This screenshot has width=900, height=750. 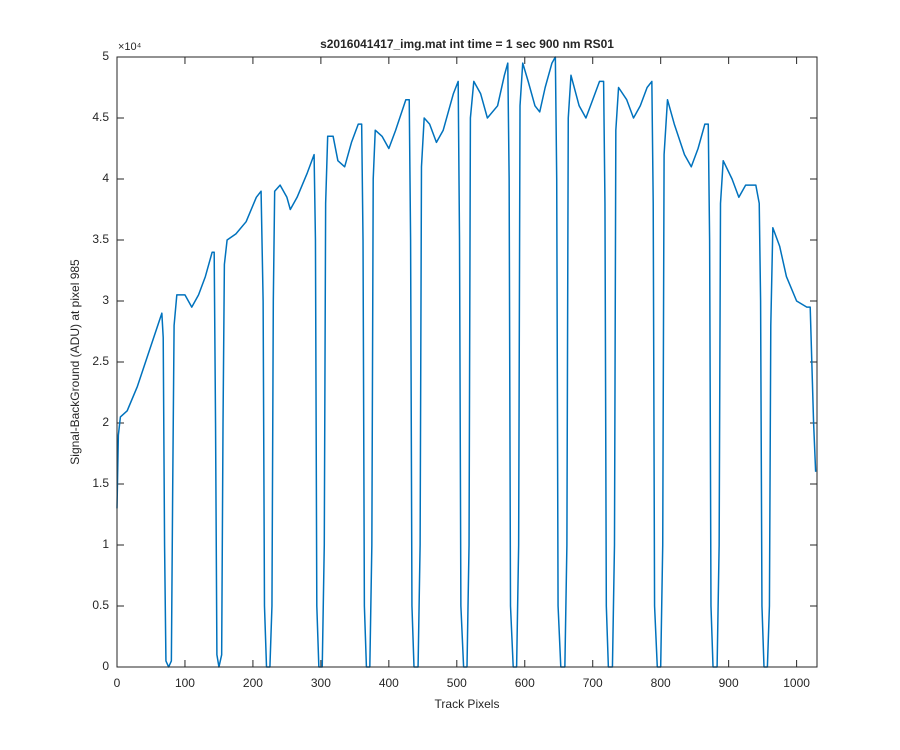 What do you see at coordinates (525, 683) in the screenshot?
I see `x-tick-label: 600` at bounding box center [525, 683].